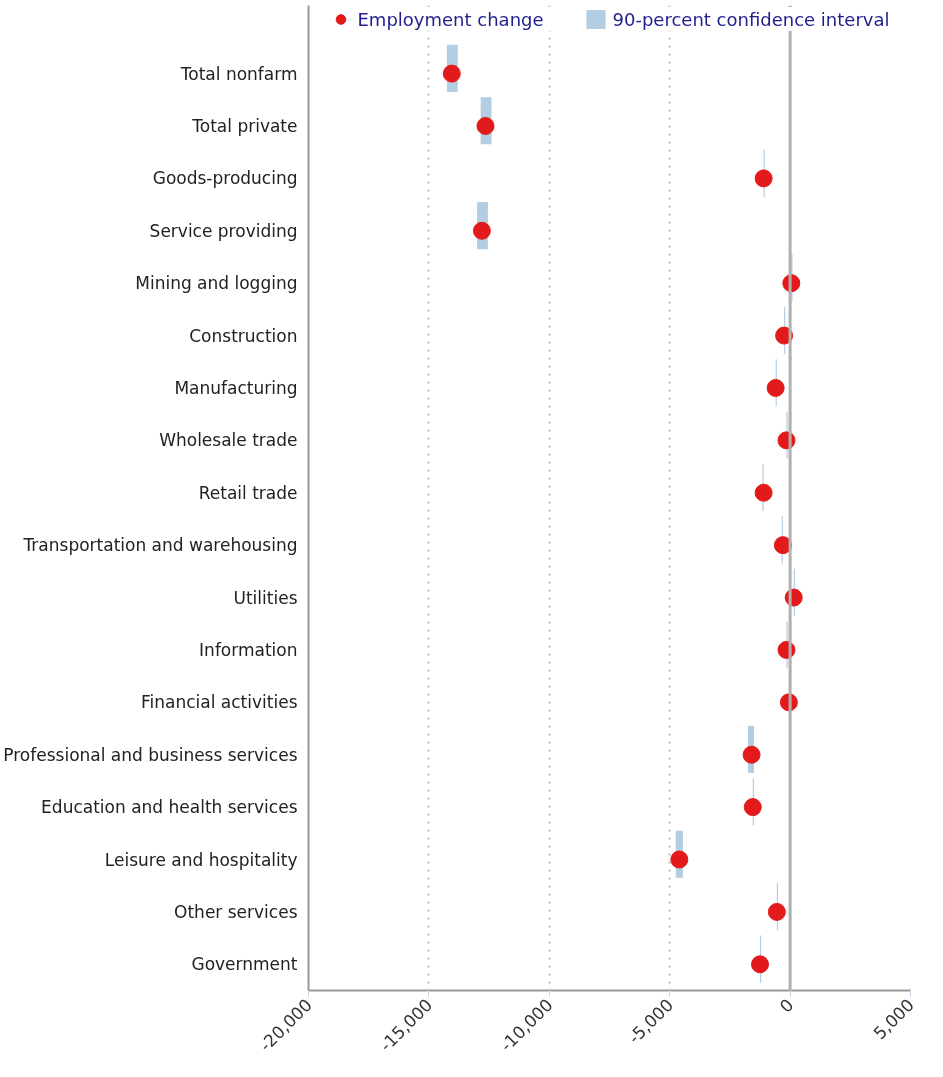 This screenshot has height=1077, width=943. I want to click on y-tick-label: Transportation and warehousing, so click(160, 545).